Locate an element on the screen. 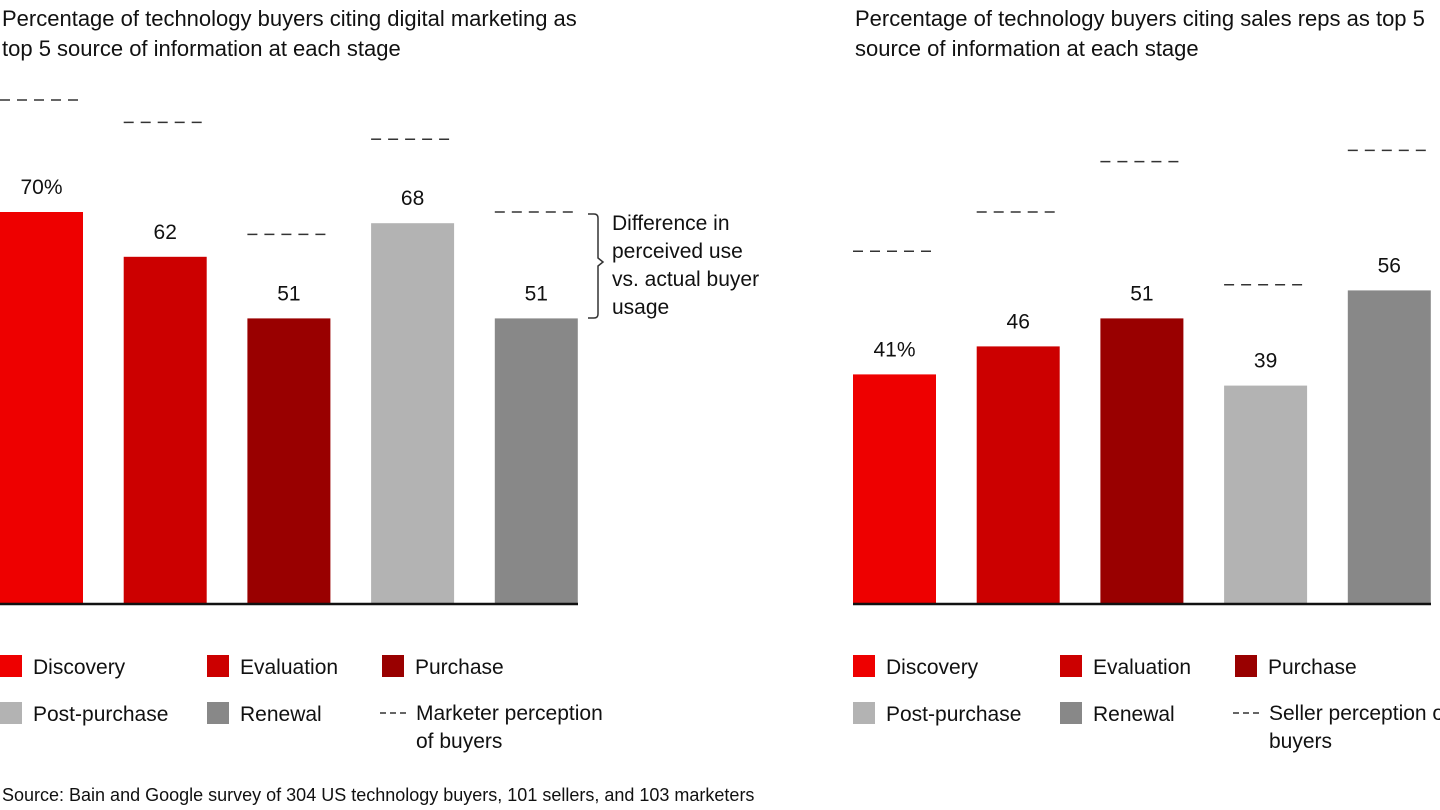 The height and width of the screenshot is (810, 1440). value-label: 62 is located at coordinates (165, 232).